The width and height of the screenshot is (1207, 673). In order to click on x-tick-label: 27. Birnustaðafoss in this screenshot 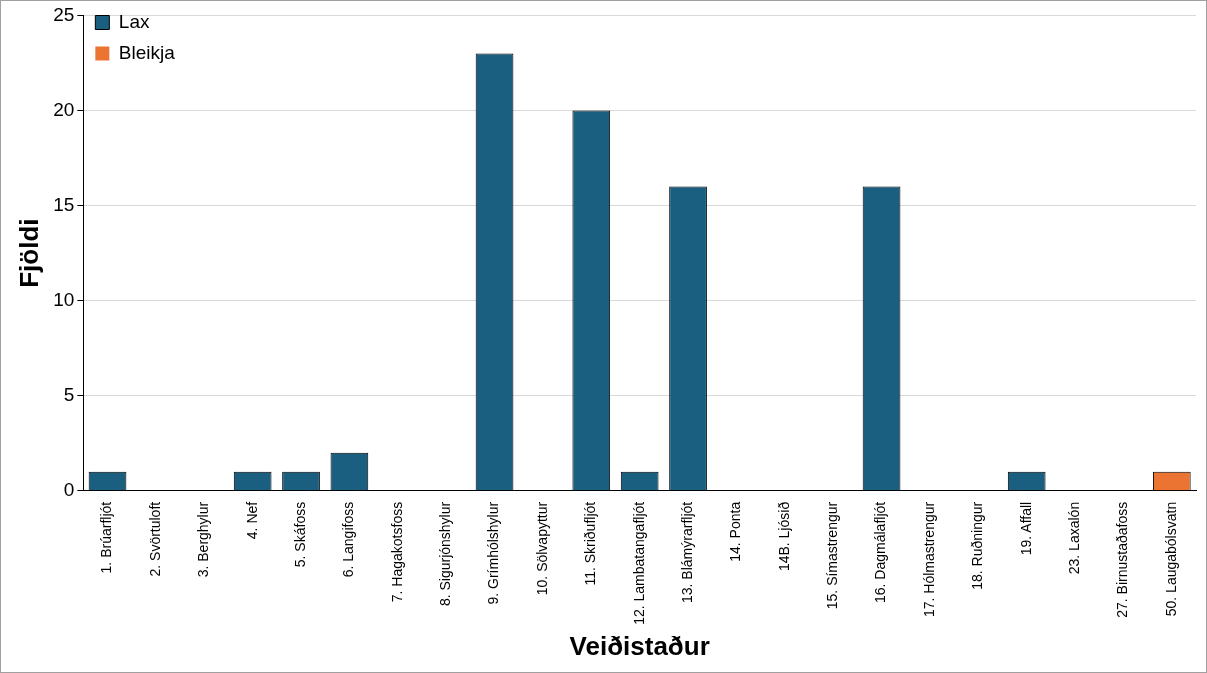, I will do `click(1122, 559)`.